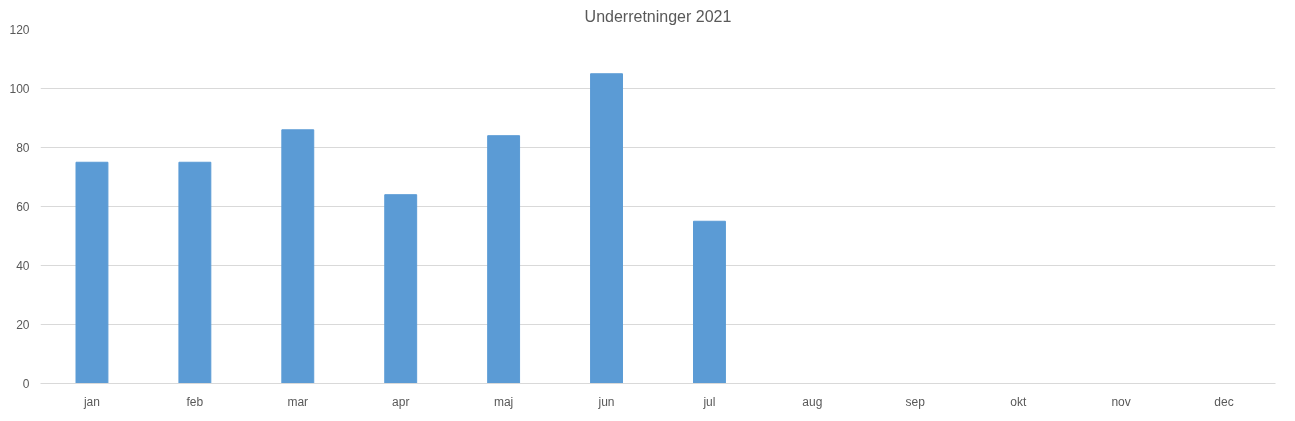 The height and width of the screenshot is (421, 1295). What do you see at coordinates (401, 401) in the screenshot?
I see `x-tick-label: apr` at bounding box center [401, 401].